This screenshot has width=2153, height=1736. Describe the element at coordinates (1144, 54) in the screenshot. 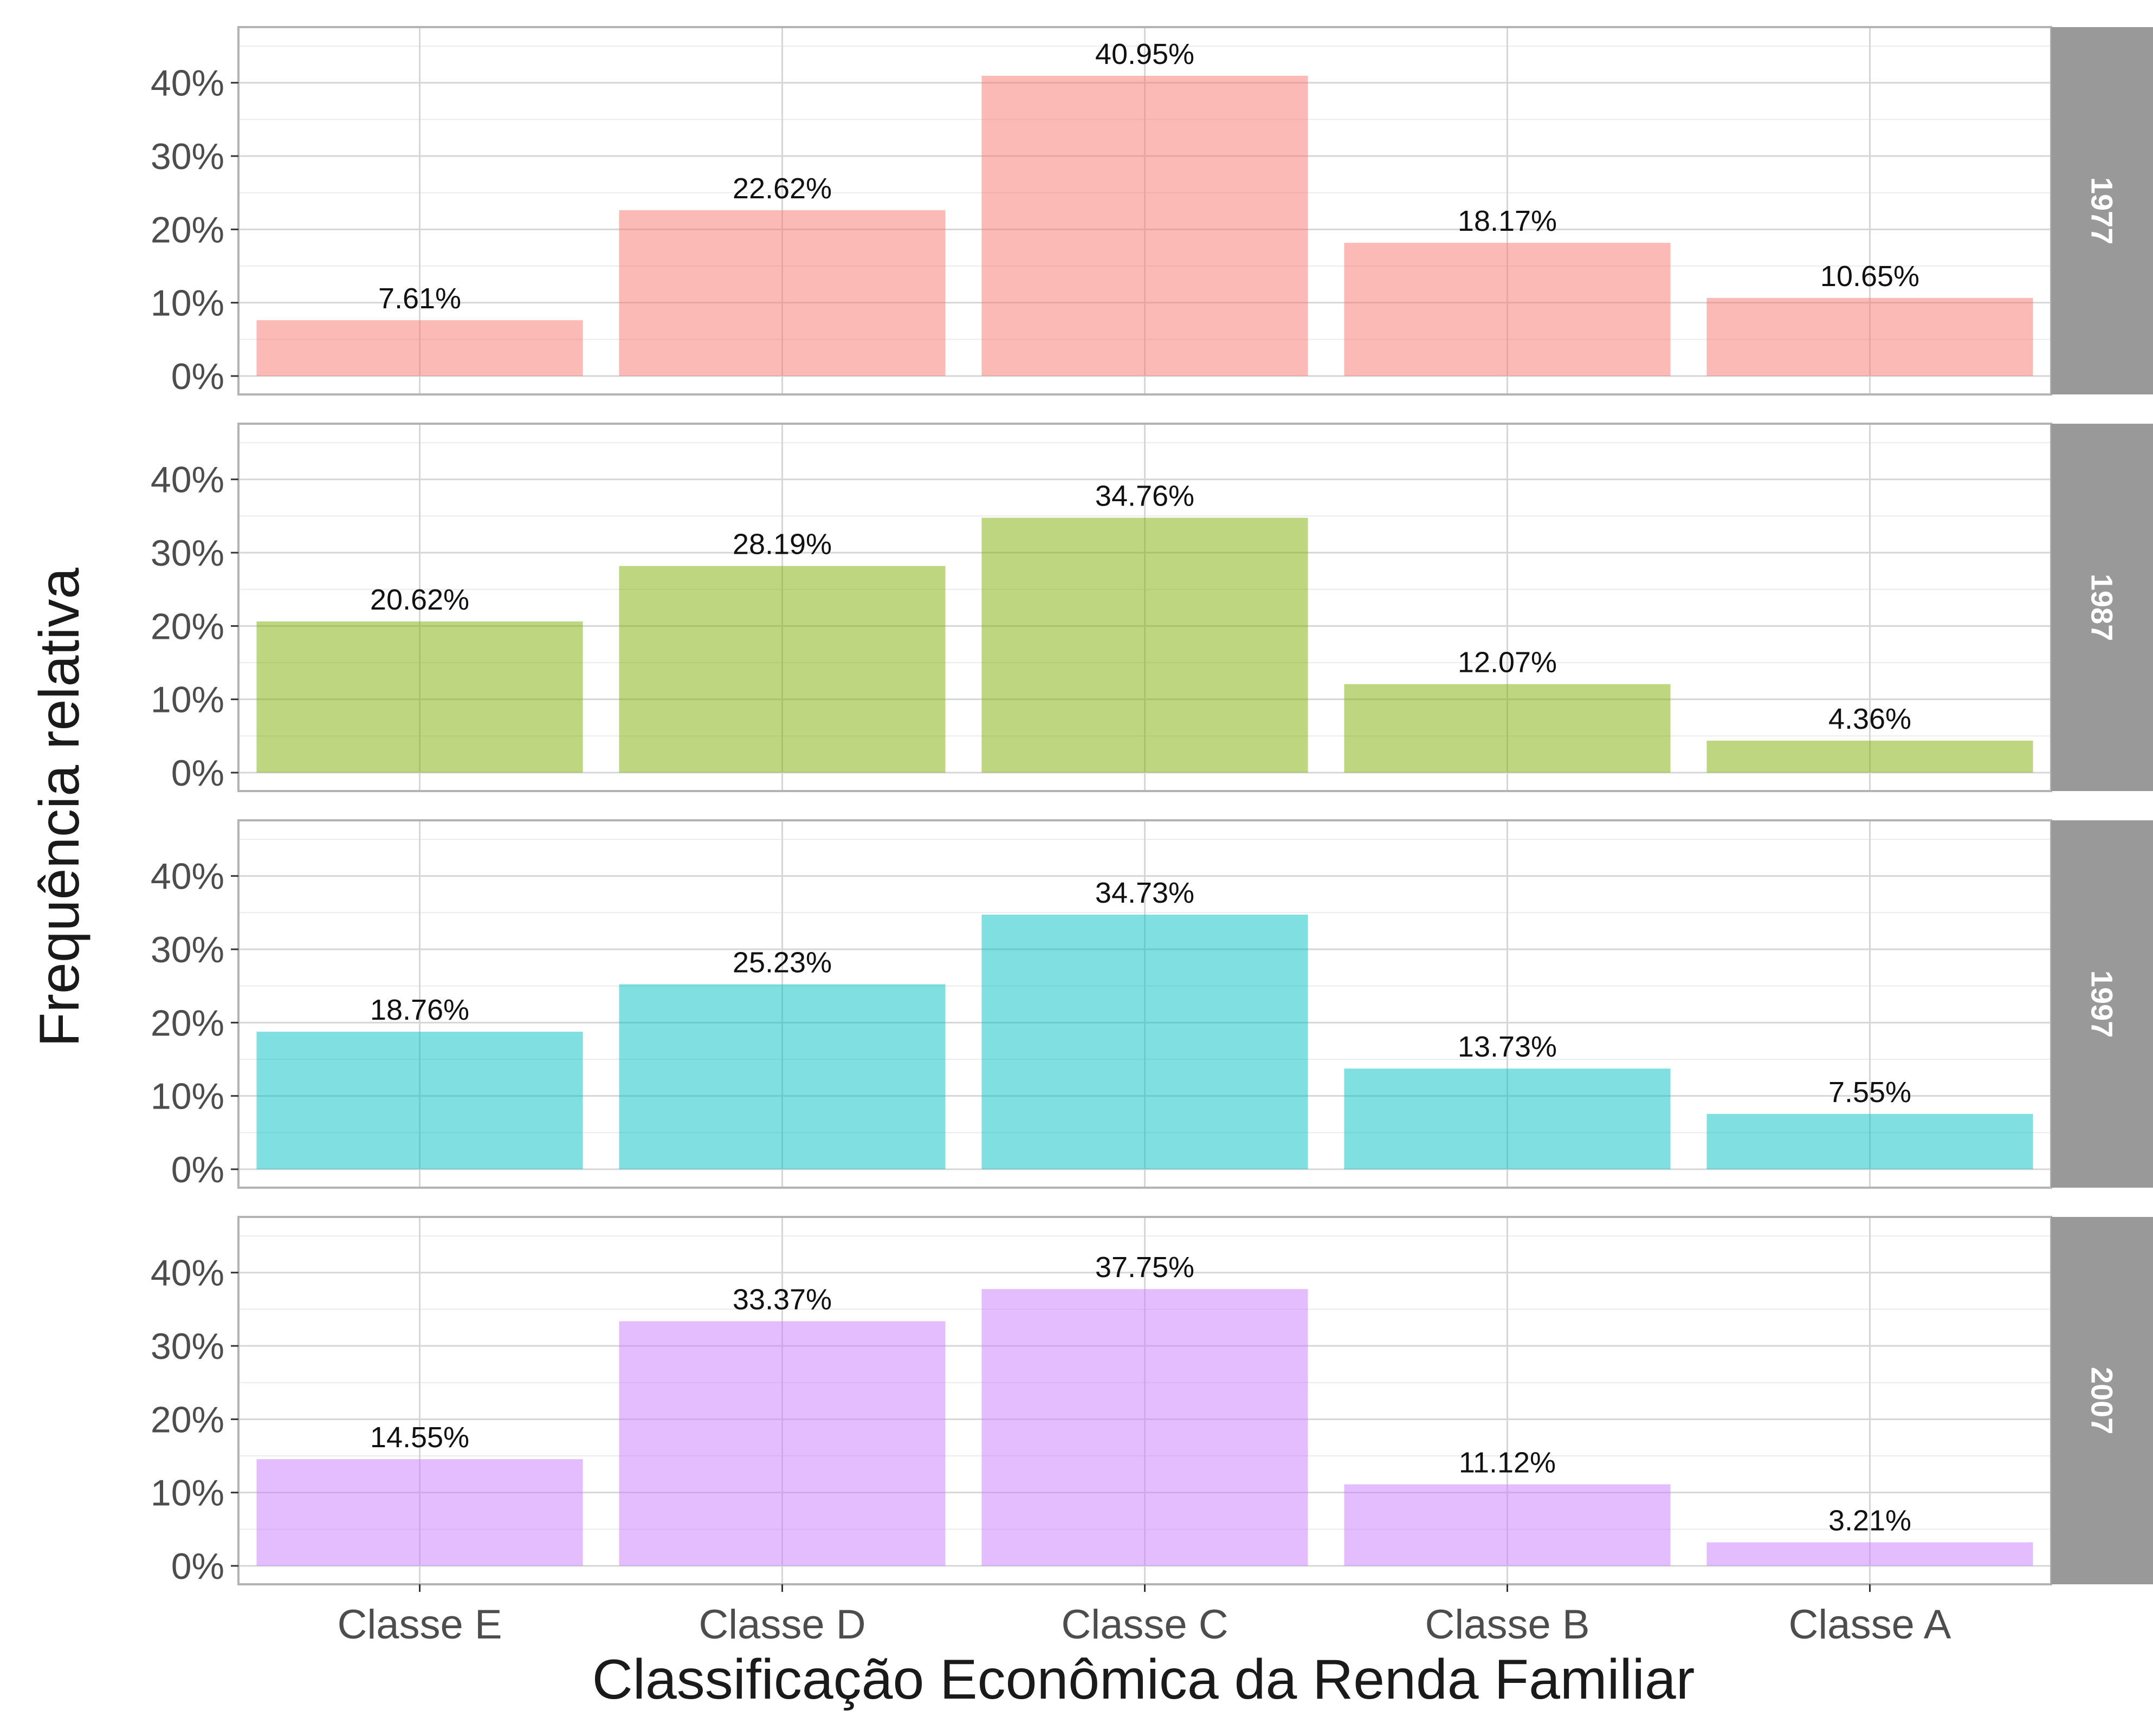

I see `bar-value-label: 40.95%` at that location.